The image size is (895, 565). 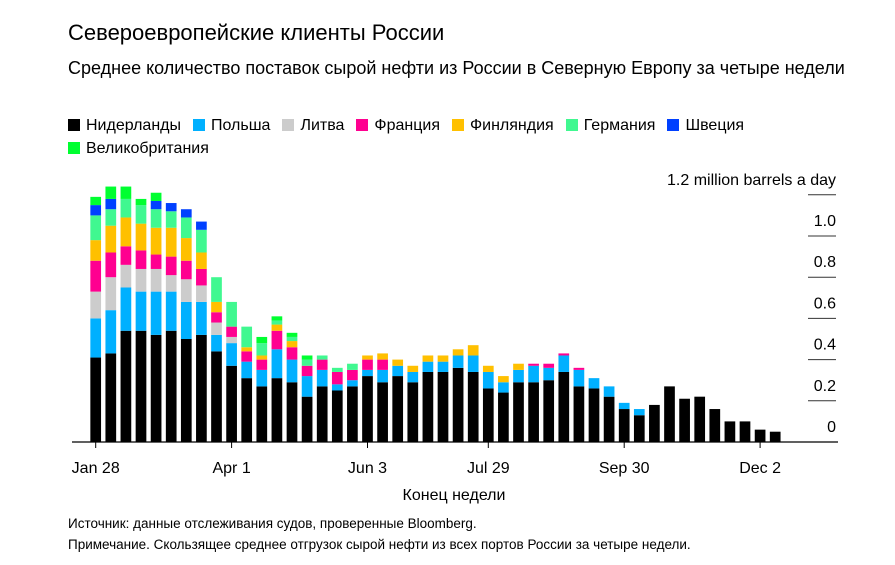 What do you see at coordinates (715, 125) in the screenshot?
I see `legend-label: Швеция` at bounding box center [715, 125].